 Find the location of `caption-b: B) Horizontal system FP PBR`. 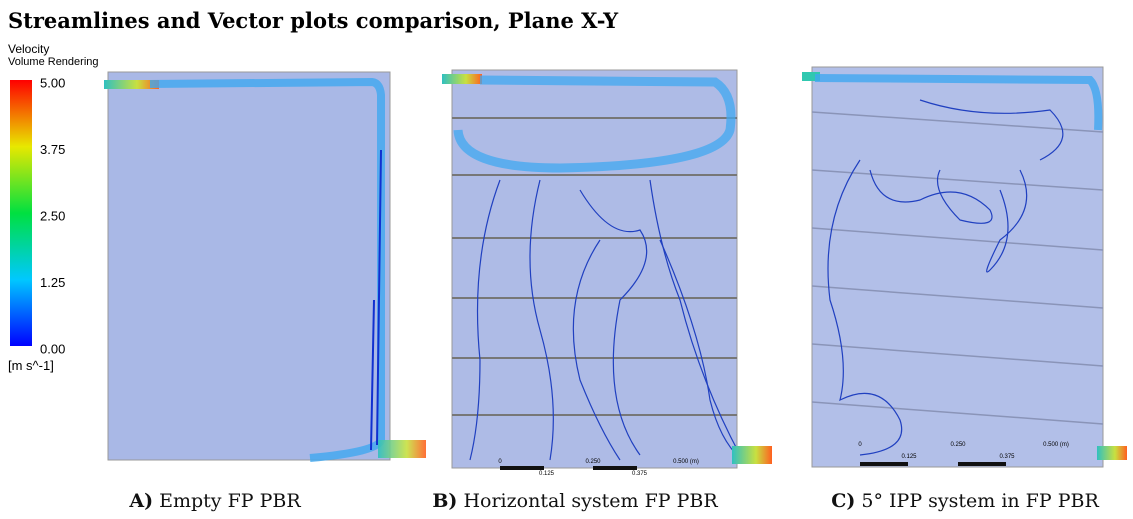

caption-b: B) Horizontal system FP PBR is located at coordinates (574, 501).